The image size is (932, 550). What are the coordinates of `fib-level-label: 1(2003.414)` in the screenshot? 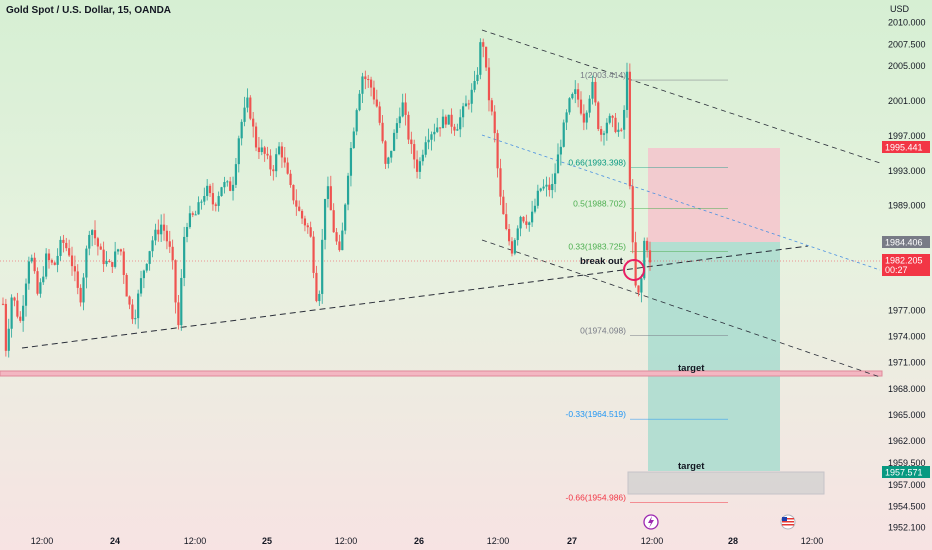 It's located at (603, 75).